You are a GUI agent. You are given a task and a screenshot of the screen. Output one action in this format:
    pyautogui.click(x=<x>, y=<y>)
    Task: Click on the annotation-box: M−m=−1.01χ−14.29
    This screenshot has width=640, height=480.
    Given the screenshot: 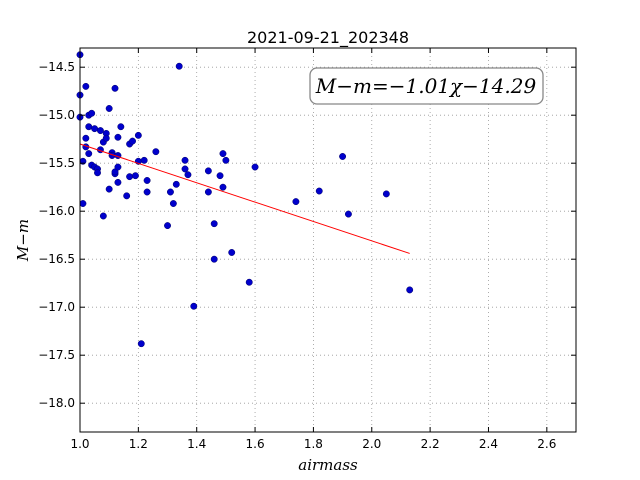 What is the action you would take?
    pyautogui.click(x=426, y=86)
    